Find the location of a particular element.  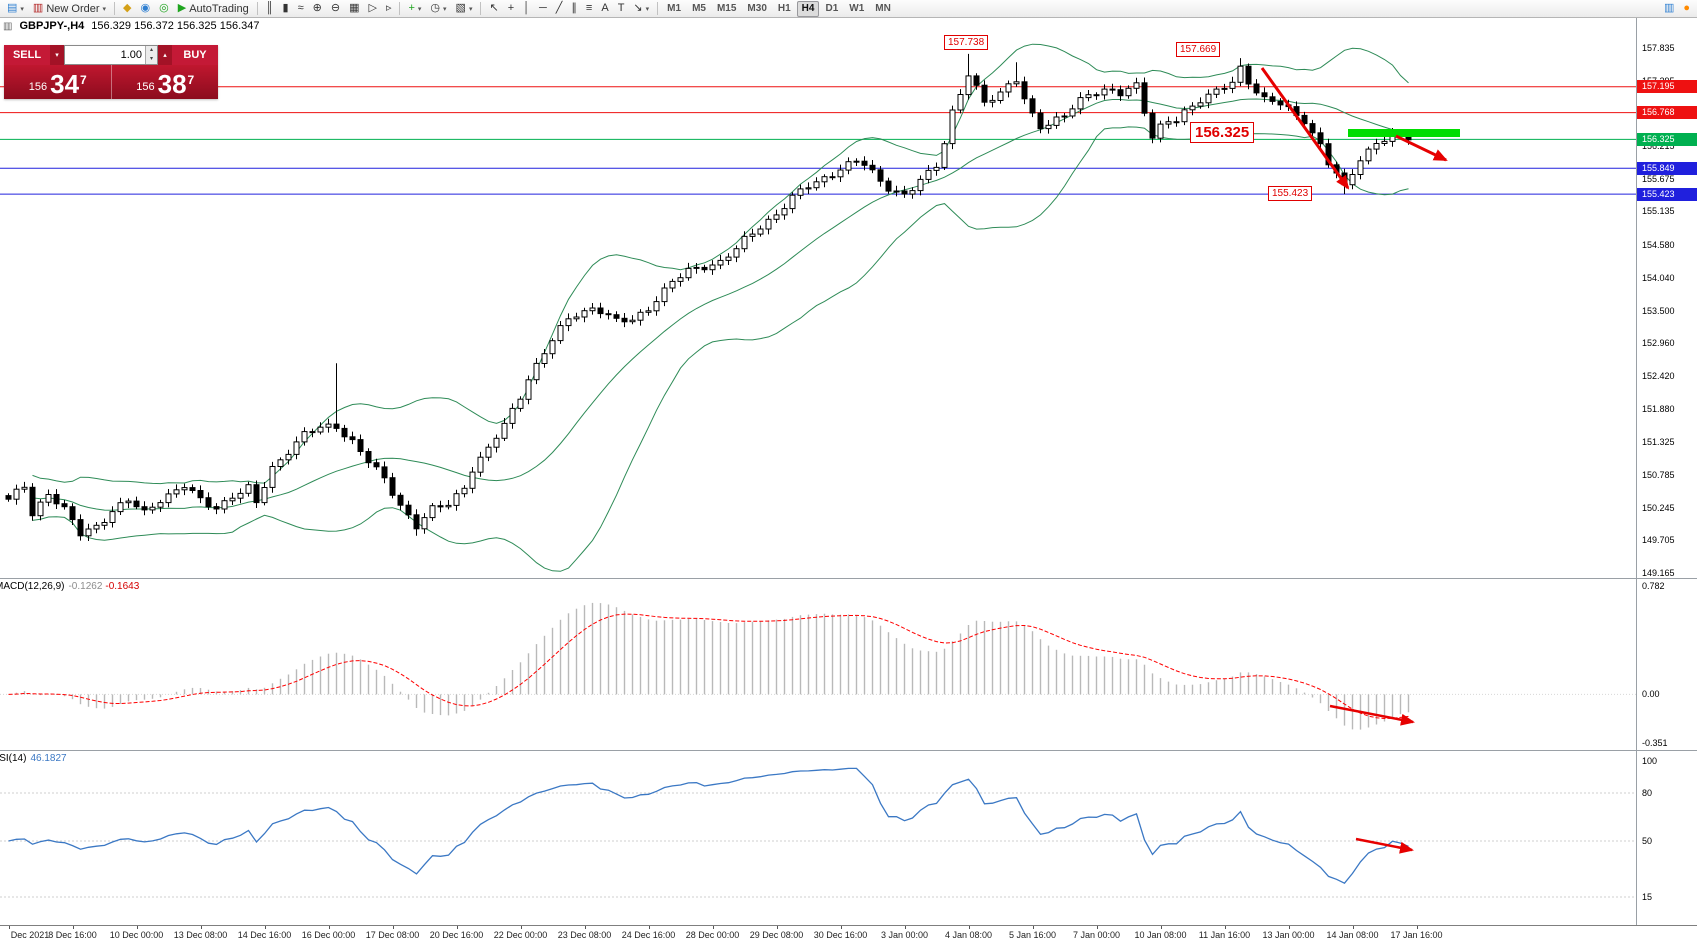

horizontal-line-button: ─ is located at coordinates (543, 9).